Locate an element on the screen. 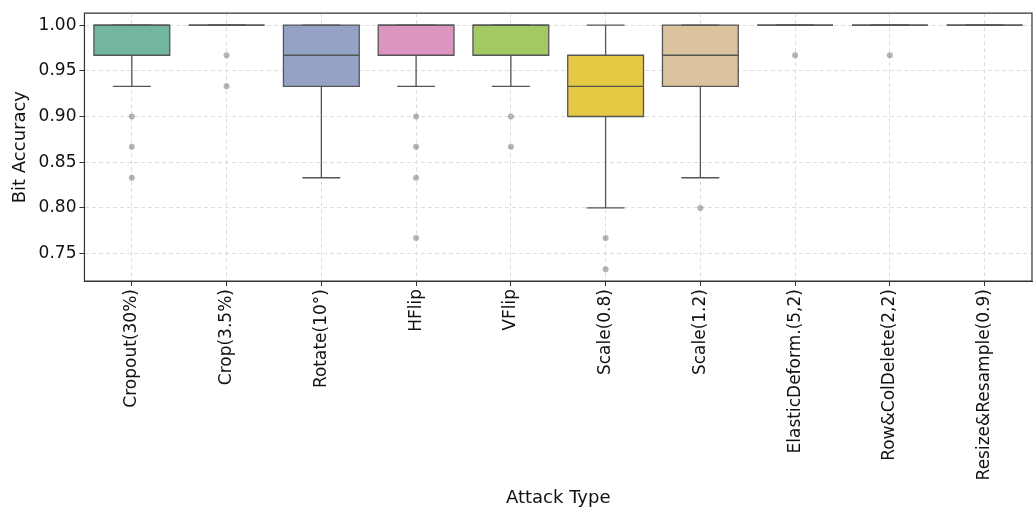  y-tick-label: 0.80 is located at coordinates (57, 206).